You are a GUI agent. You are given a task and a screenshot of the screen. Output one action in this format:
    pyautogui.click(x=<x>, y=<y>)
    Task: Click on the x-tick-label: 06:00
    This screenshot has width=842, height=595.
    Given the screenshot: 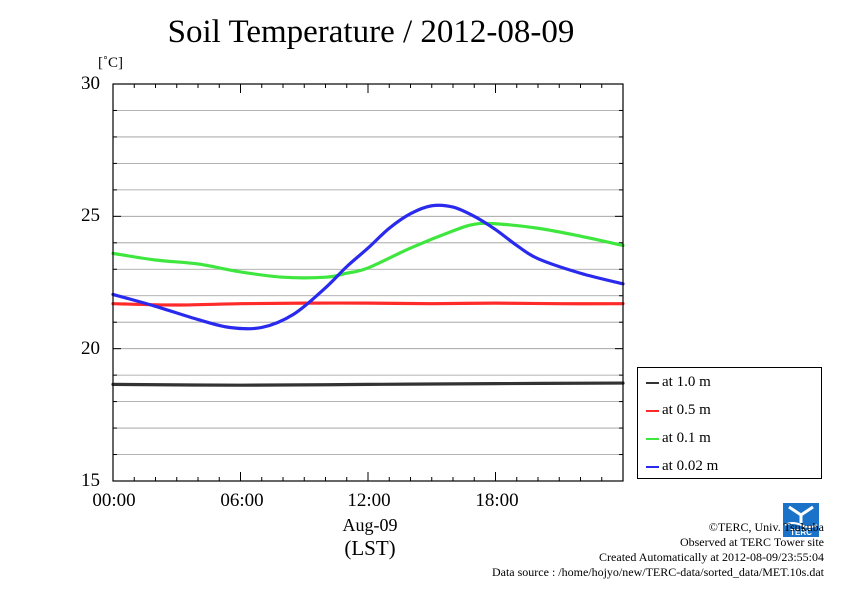 What is the action you would take?
    pyautogui.click(x=242, y=500)
    